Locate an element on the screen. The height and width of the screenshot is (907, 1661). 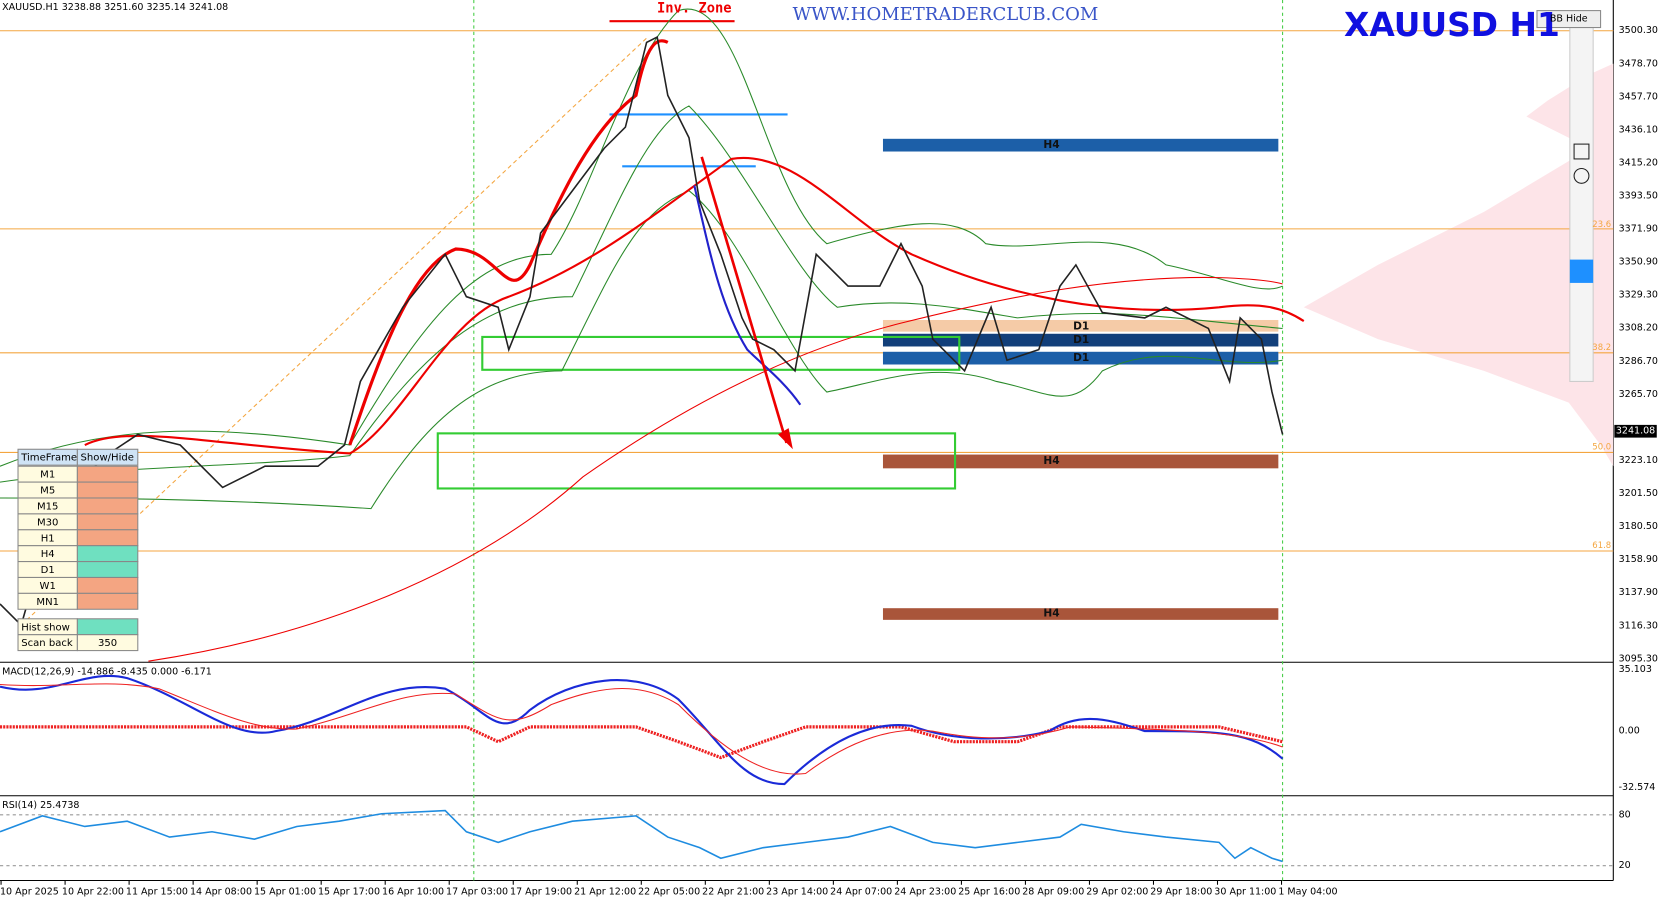
bb-hide-button is located at coordinates (1569, 19).